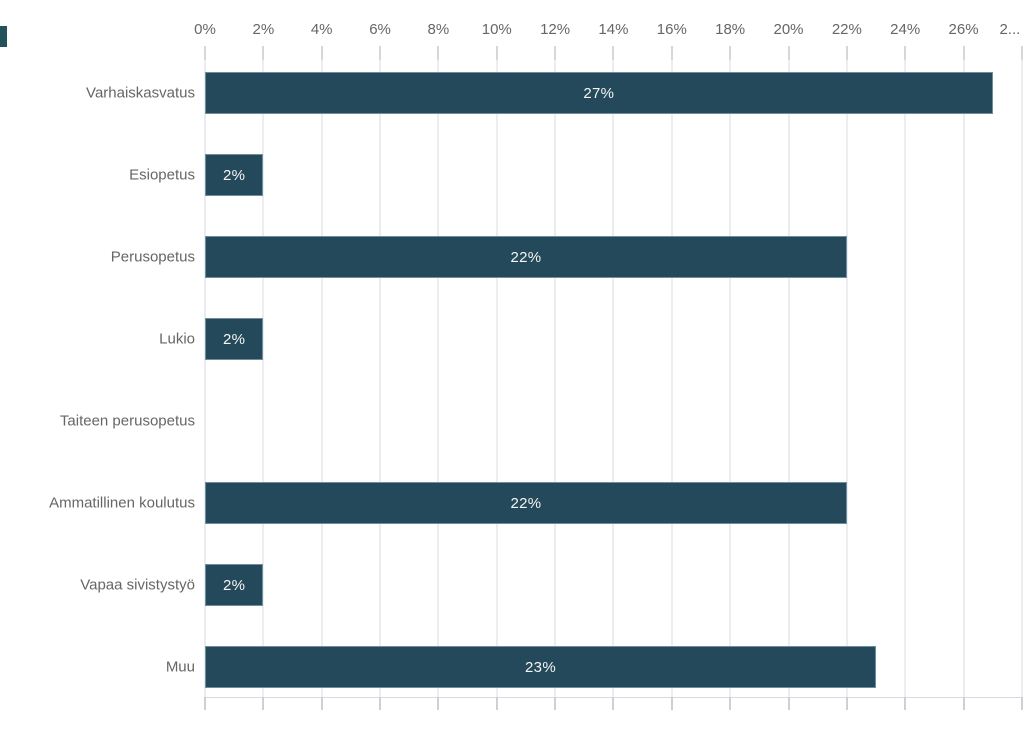  What do you see at coordinates (162, 175) in the screenshot?
I see `category-label: Esiopetus` at bounding box center [162, 175].